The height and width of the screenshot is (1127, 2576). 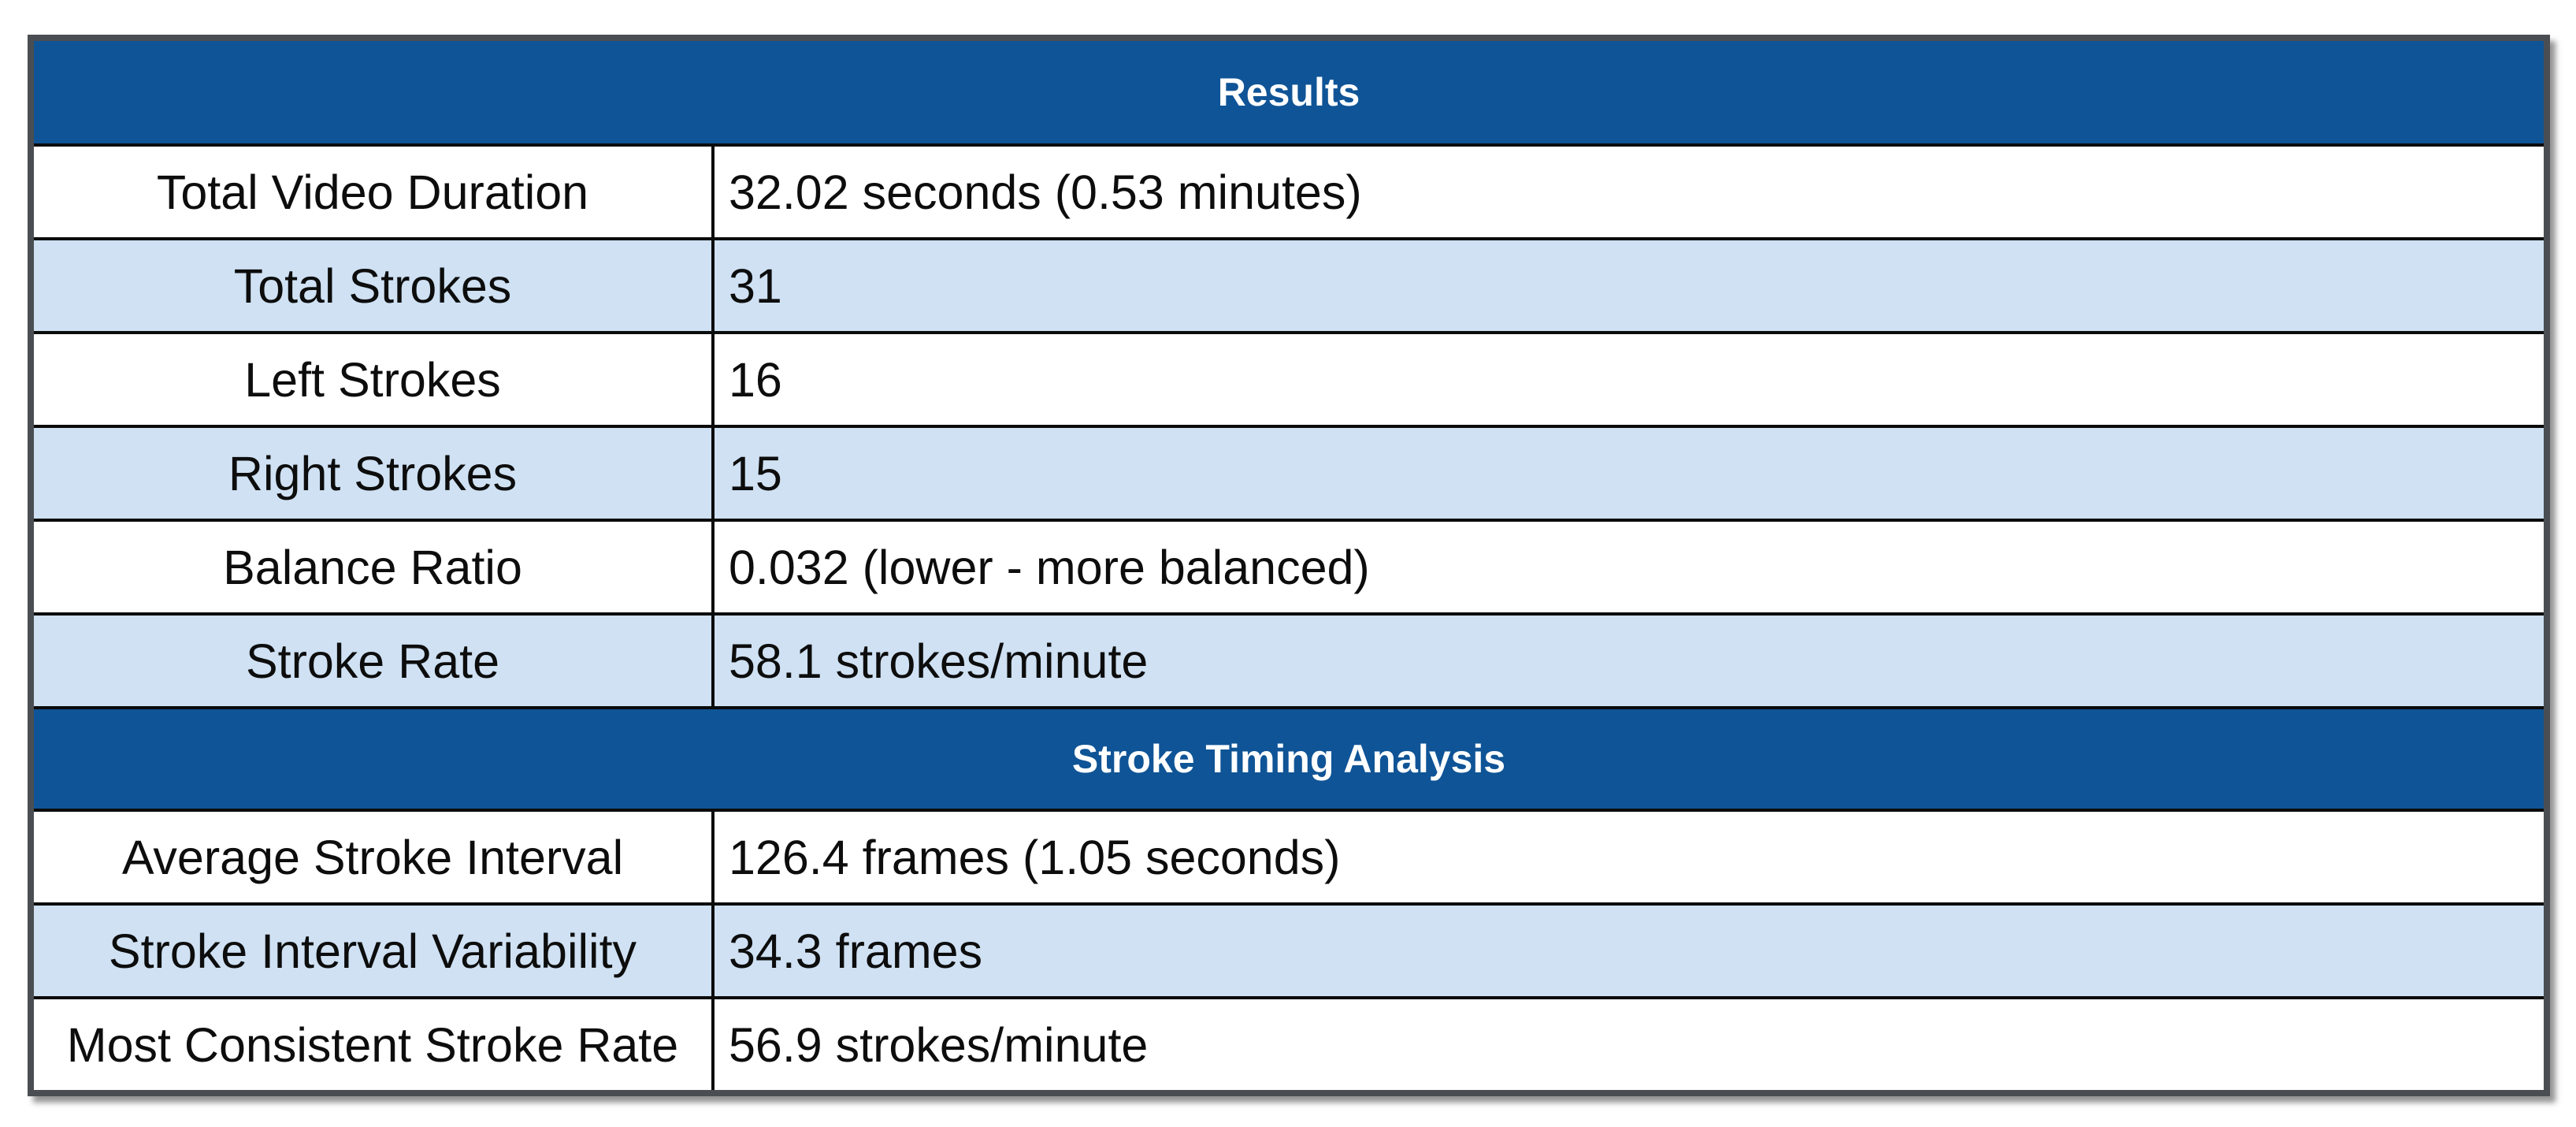 I want to click on results-section-title: Results, so click(x=1288, y=92).